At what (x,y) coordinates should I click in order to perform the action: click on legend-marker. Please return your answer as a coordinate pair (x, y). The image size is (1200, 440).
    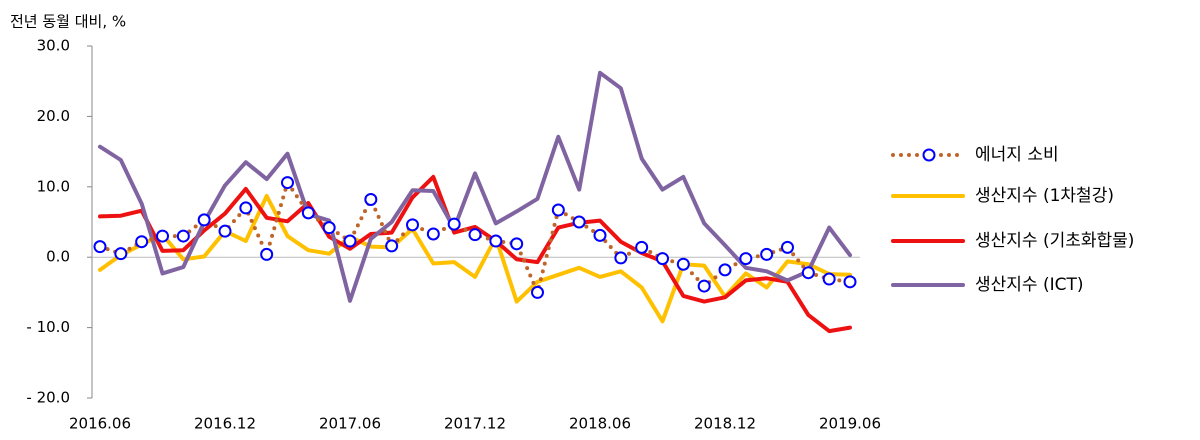
    Looking at the image, I should click on (929, 155).